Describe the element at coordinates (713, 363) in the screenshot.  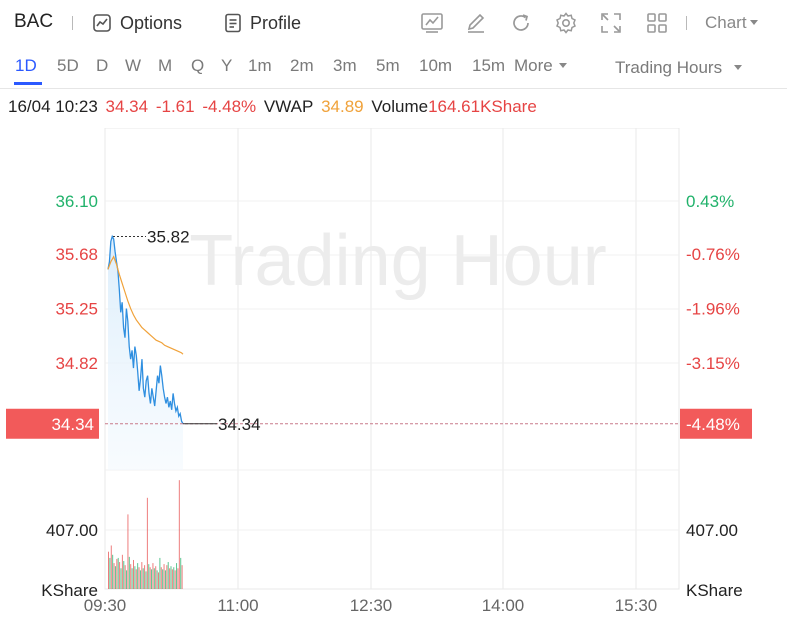
I see `pct-tick-label: -3.15%` at that location.